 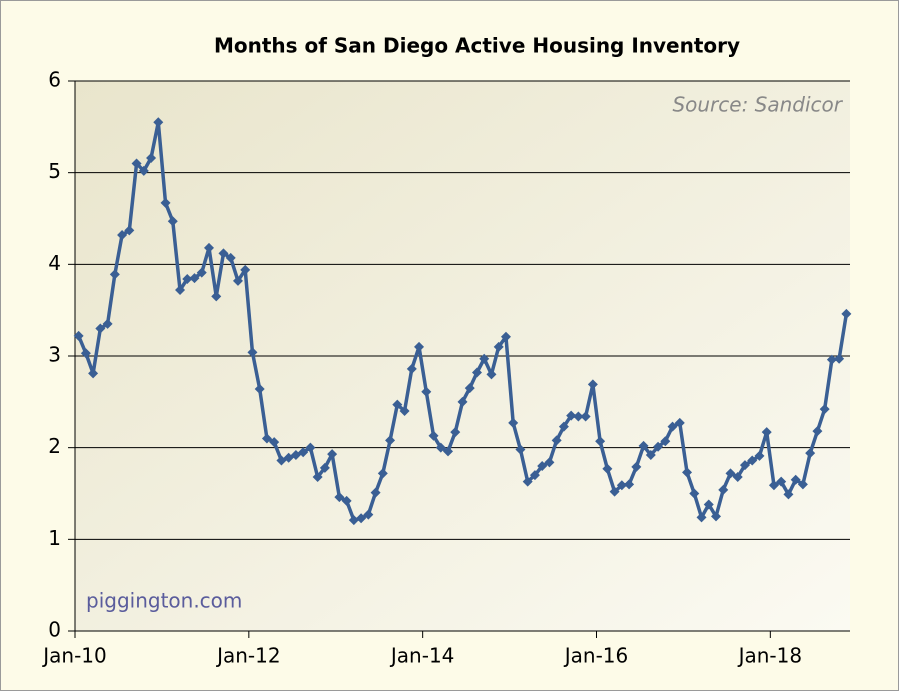 I want to click on source-note: Source: Sandicor, so click(x=757, y=105).